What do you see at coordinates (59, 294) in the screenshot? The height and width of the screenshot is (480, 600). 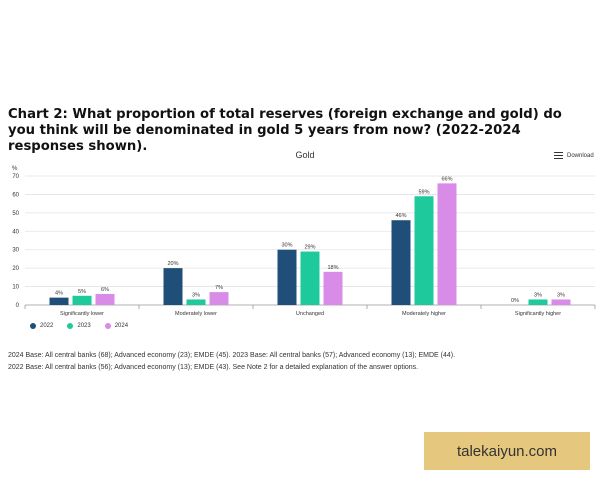 I see `data-label: 4%` at bounding box center [59, 294].